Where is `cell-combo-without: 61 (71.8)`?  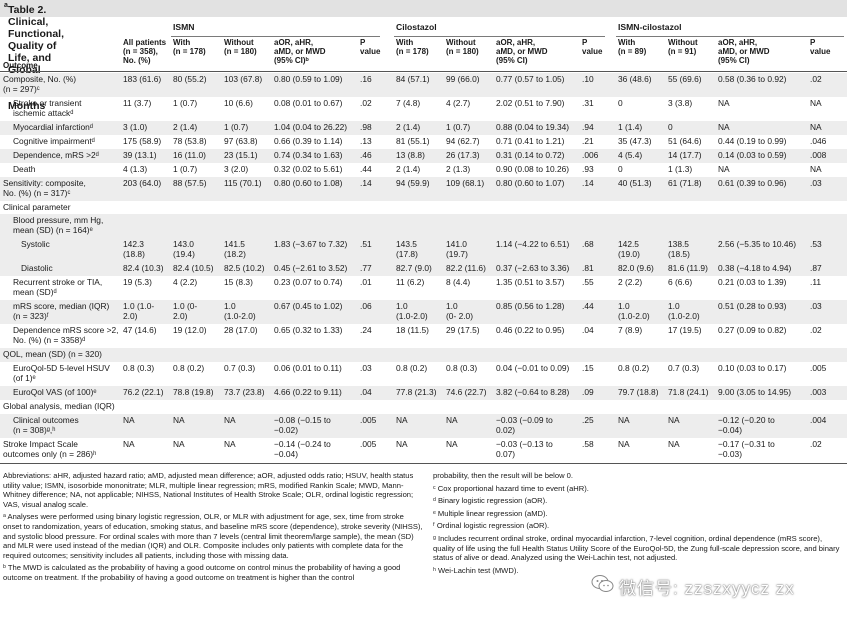 cell-combo-without: 61 (71.8) is located at coordinates (685, 183).